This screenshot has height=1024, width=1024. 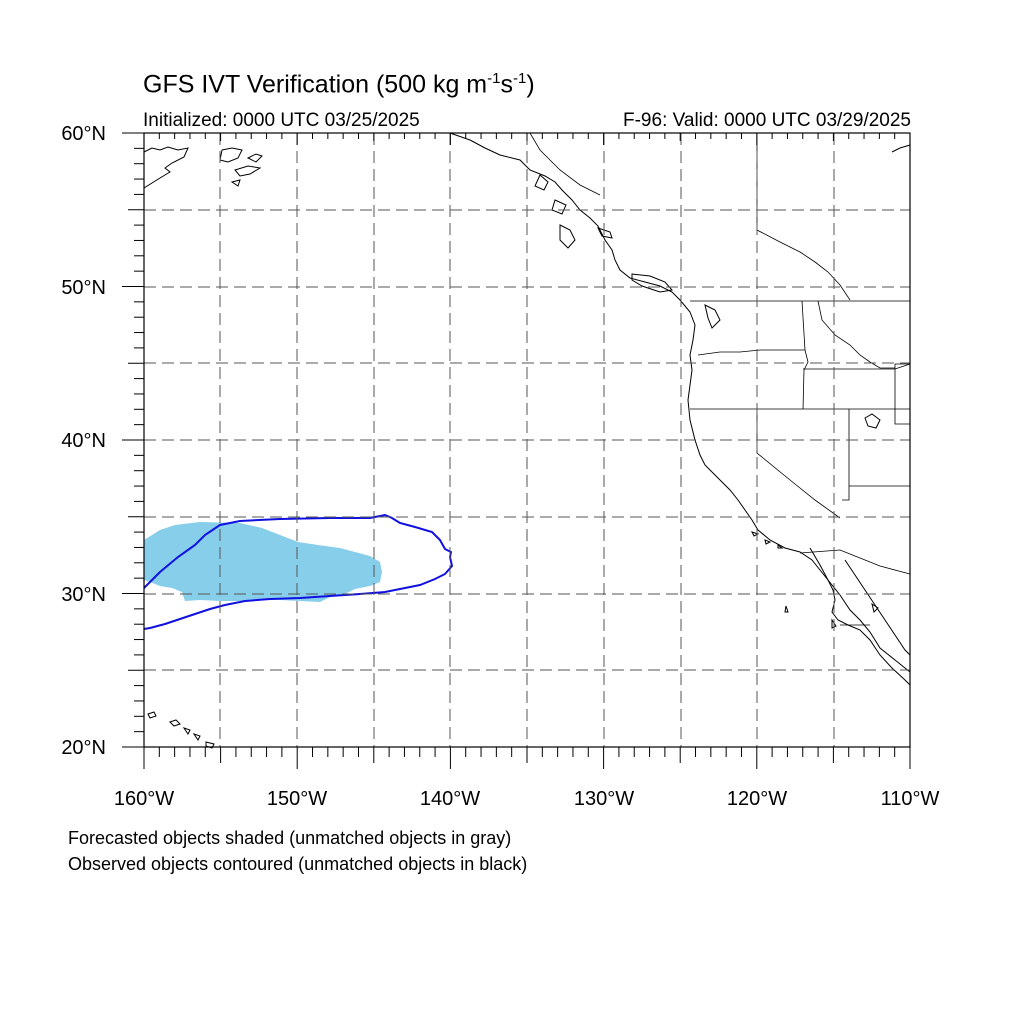 I want to click on lon-label: 130°W, so click(x=604, y=799).